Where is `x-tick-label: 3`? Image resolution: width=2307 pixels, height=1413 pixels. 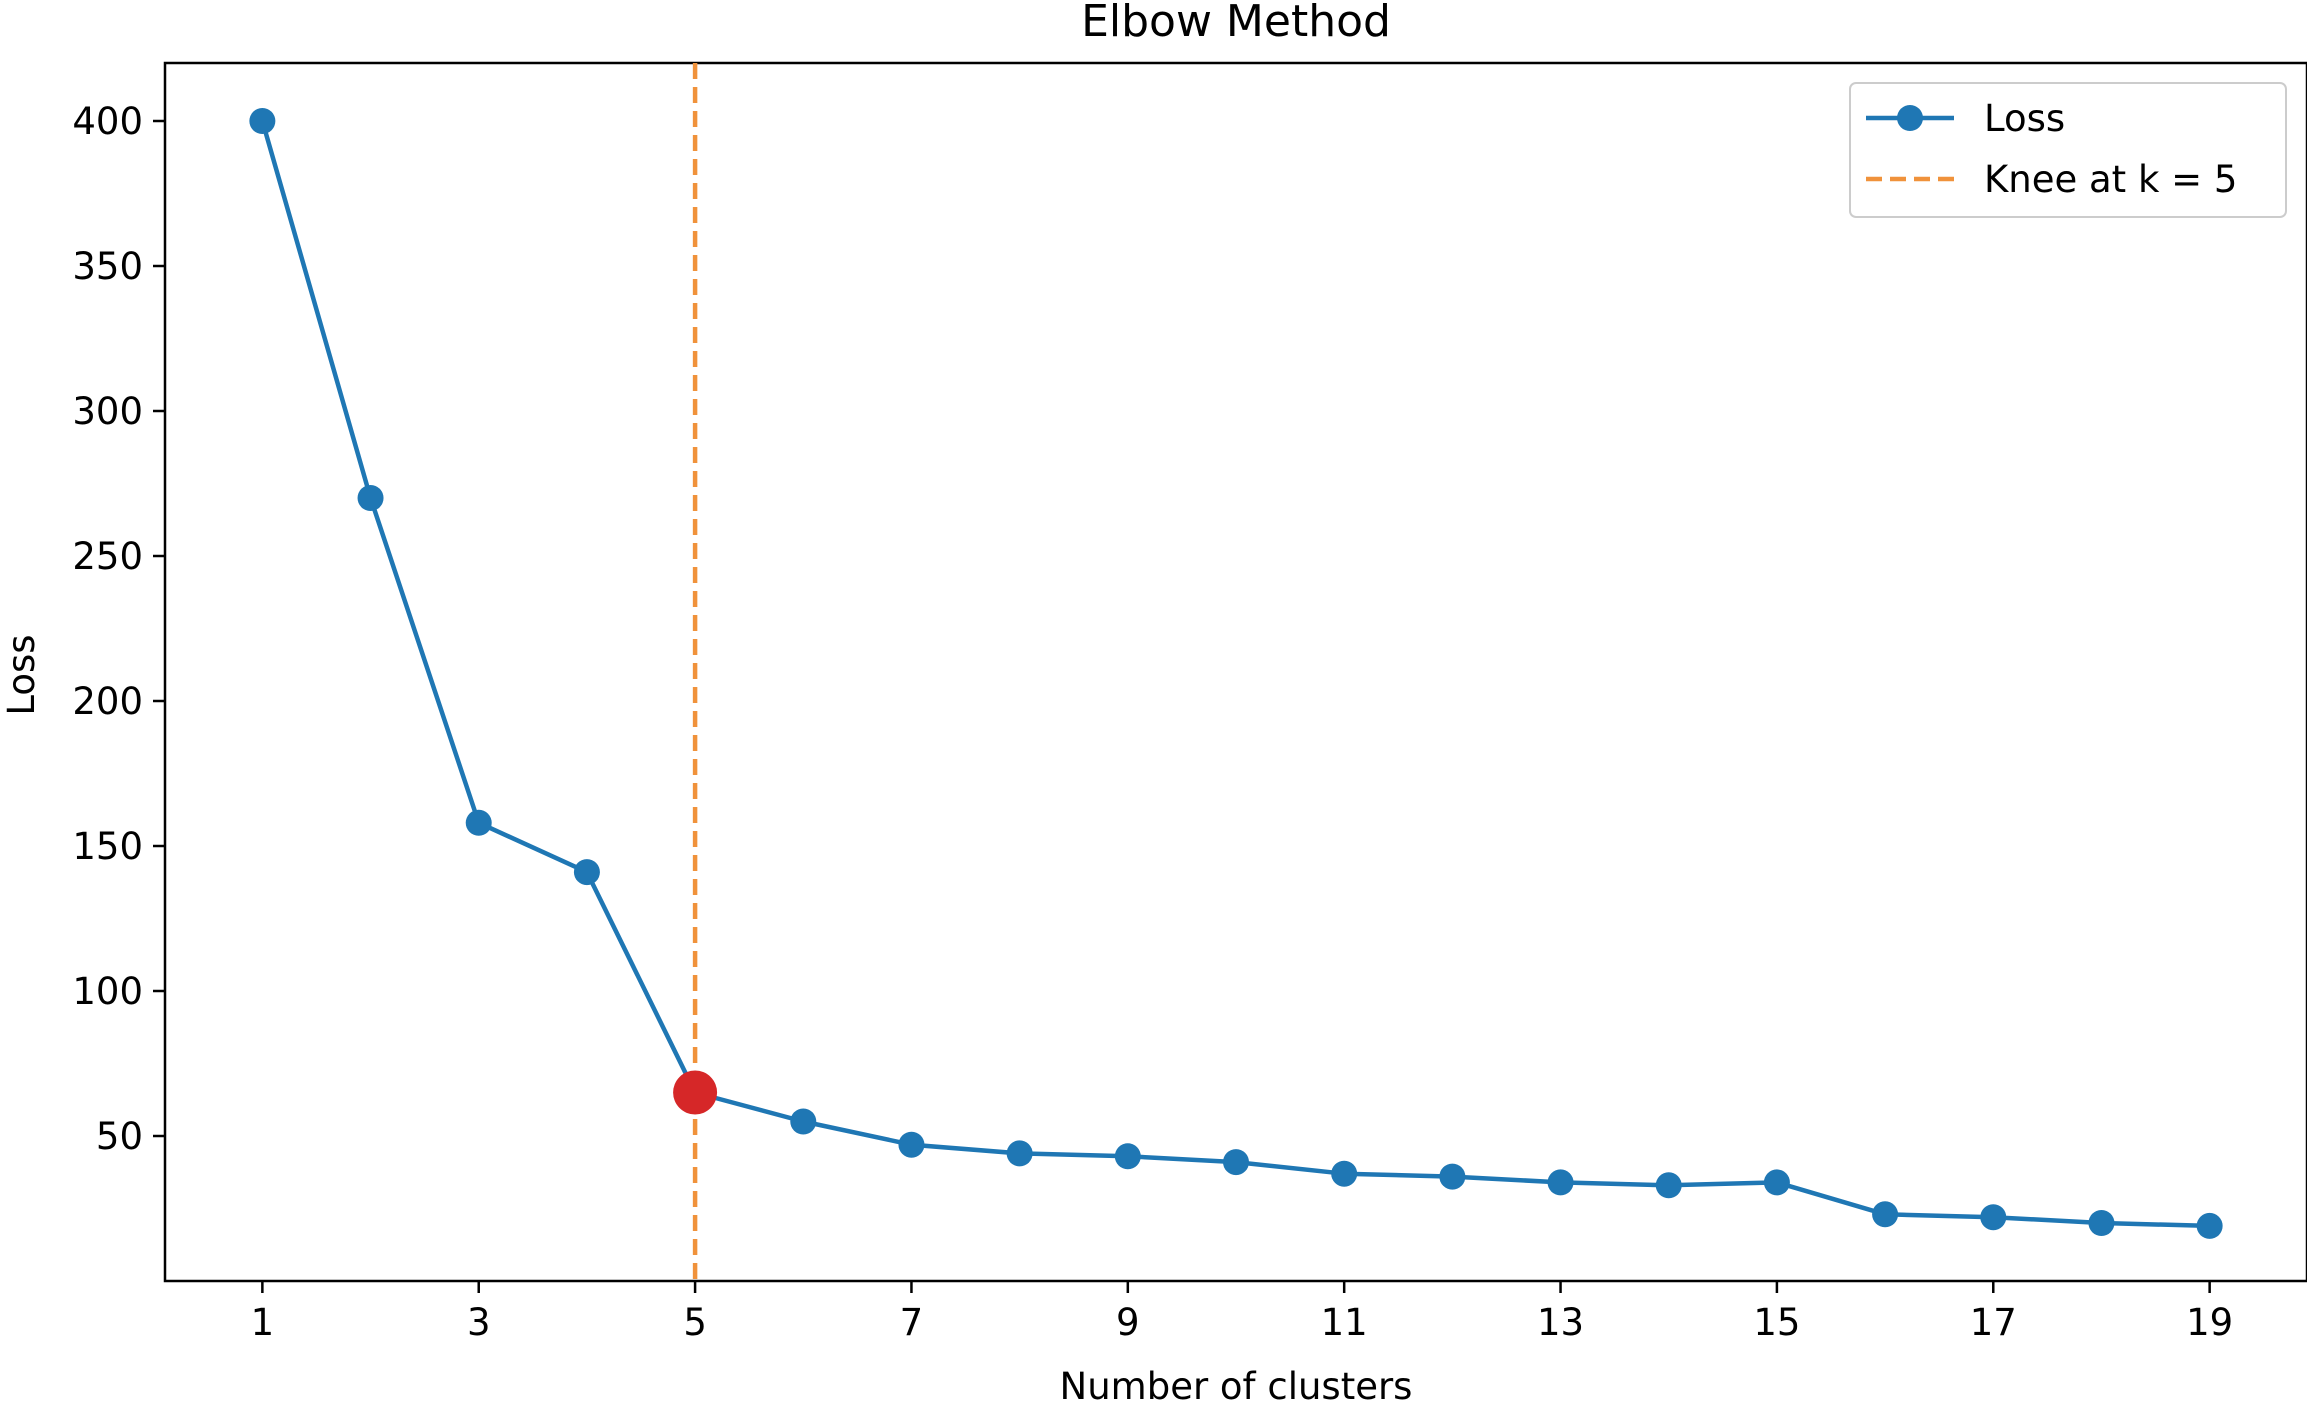
x-tick-label: 3 is located at coordinates (479, 1322).